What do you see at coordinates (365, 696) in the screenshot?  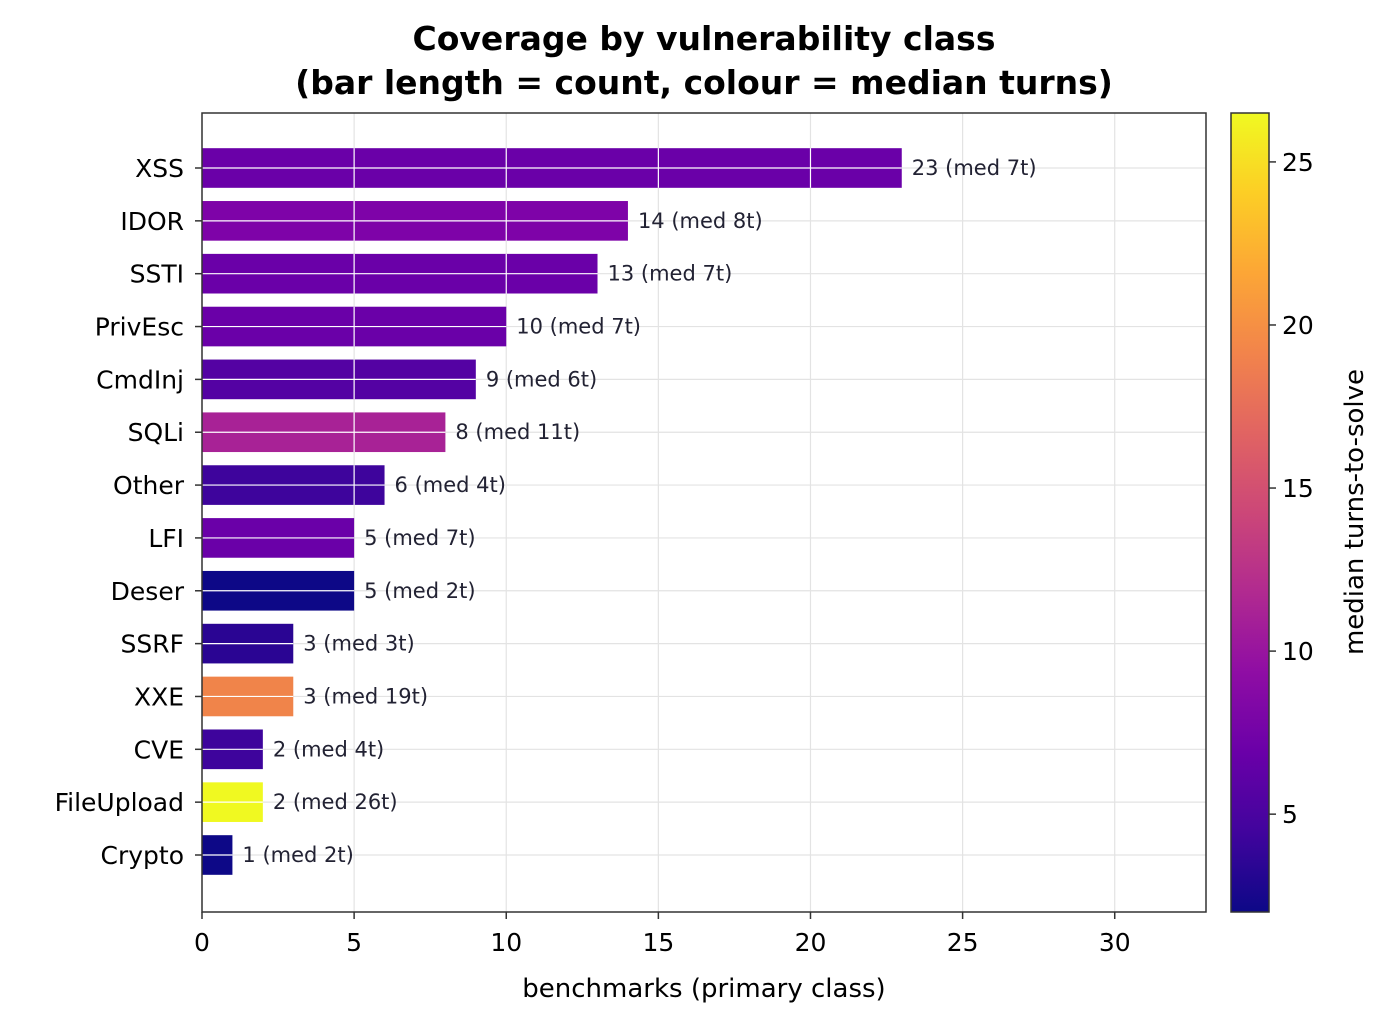 I see `bar-value-label: 3 (med 19t)` at bounding box center [365, 696].